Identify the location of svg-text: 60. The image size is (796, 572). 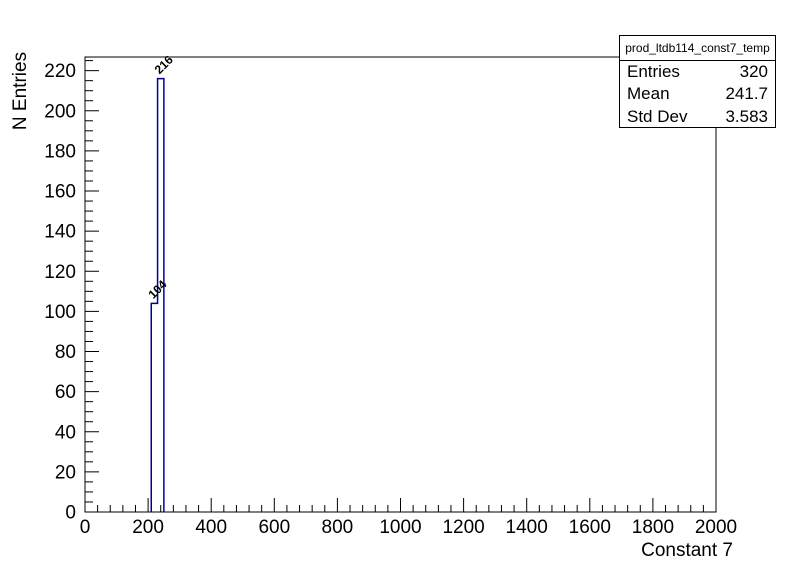
(65, 392).